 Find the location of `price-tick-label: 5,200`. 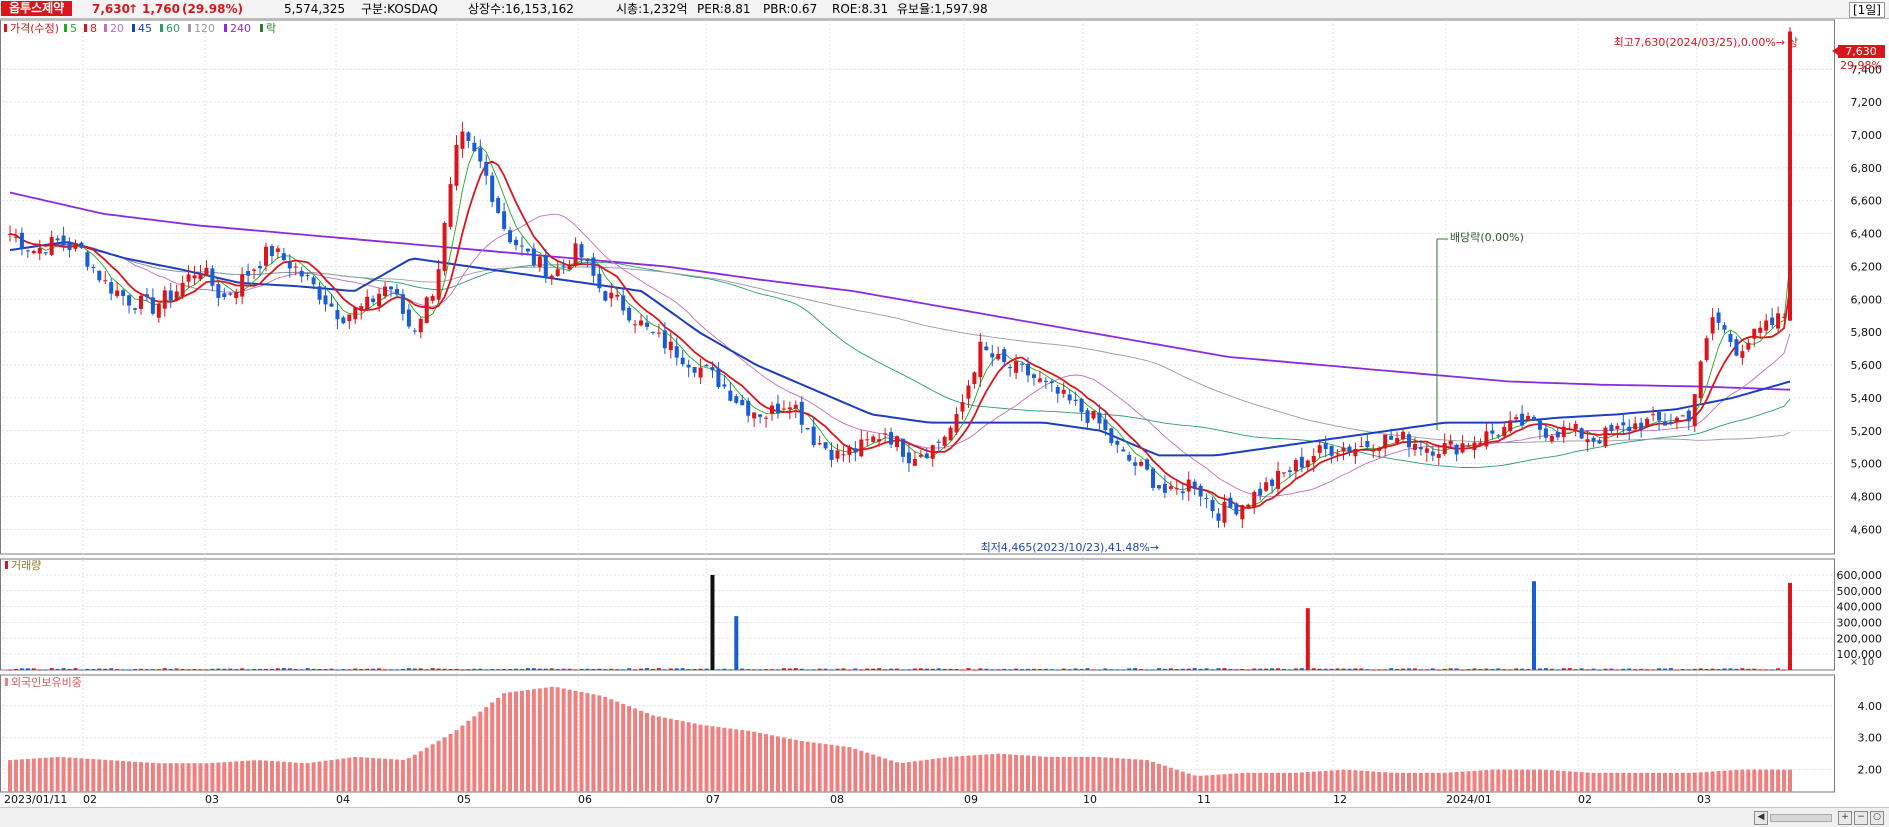

price-tick-label: 5,200 is located at coordinates (1867, 431).